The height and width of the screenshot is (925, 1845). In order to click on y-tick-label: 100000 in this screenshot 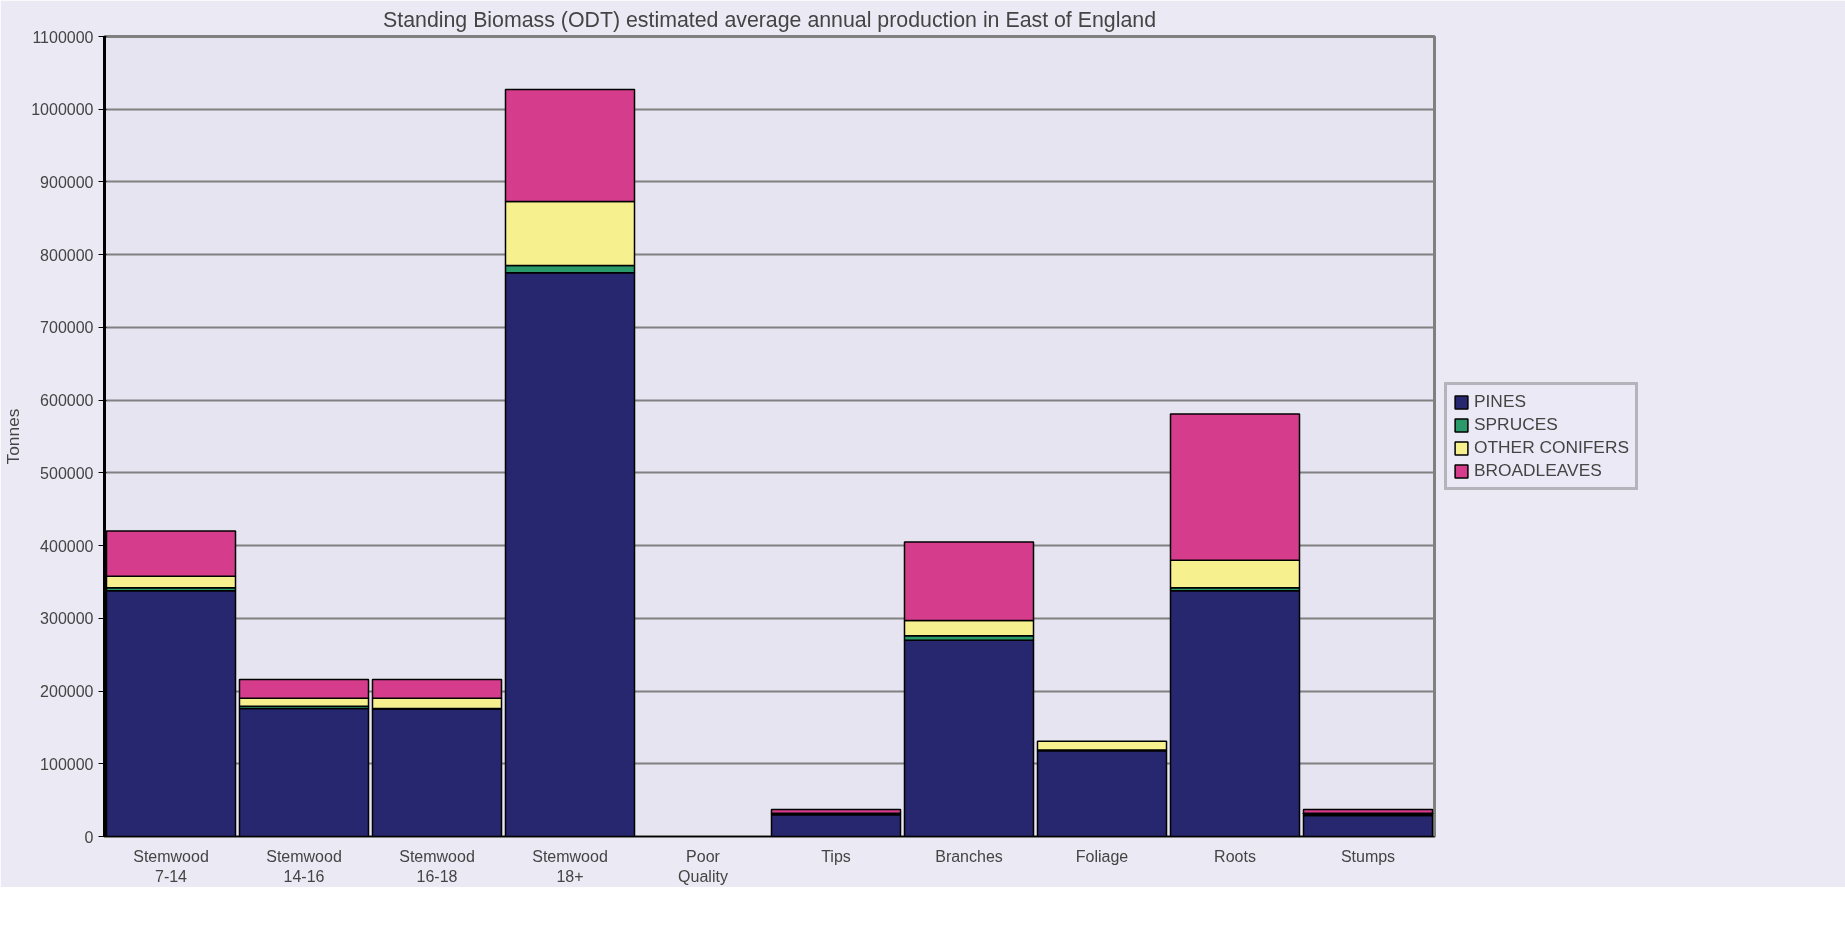, I will do `click(67, 764)`.